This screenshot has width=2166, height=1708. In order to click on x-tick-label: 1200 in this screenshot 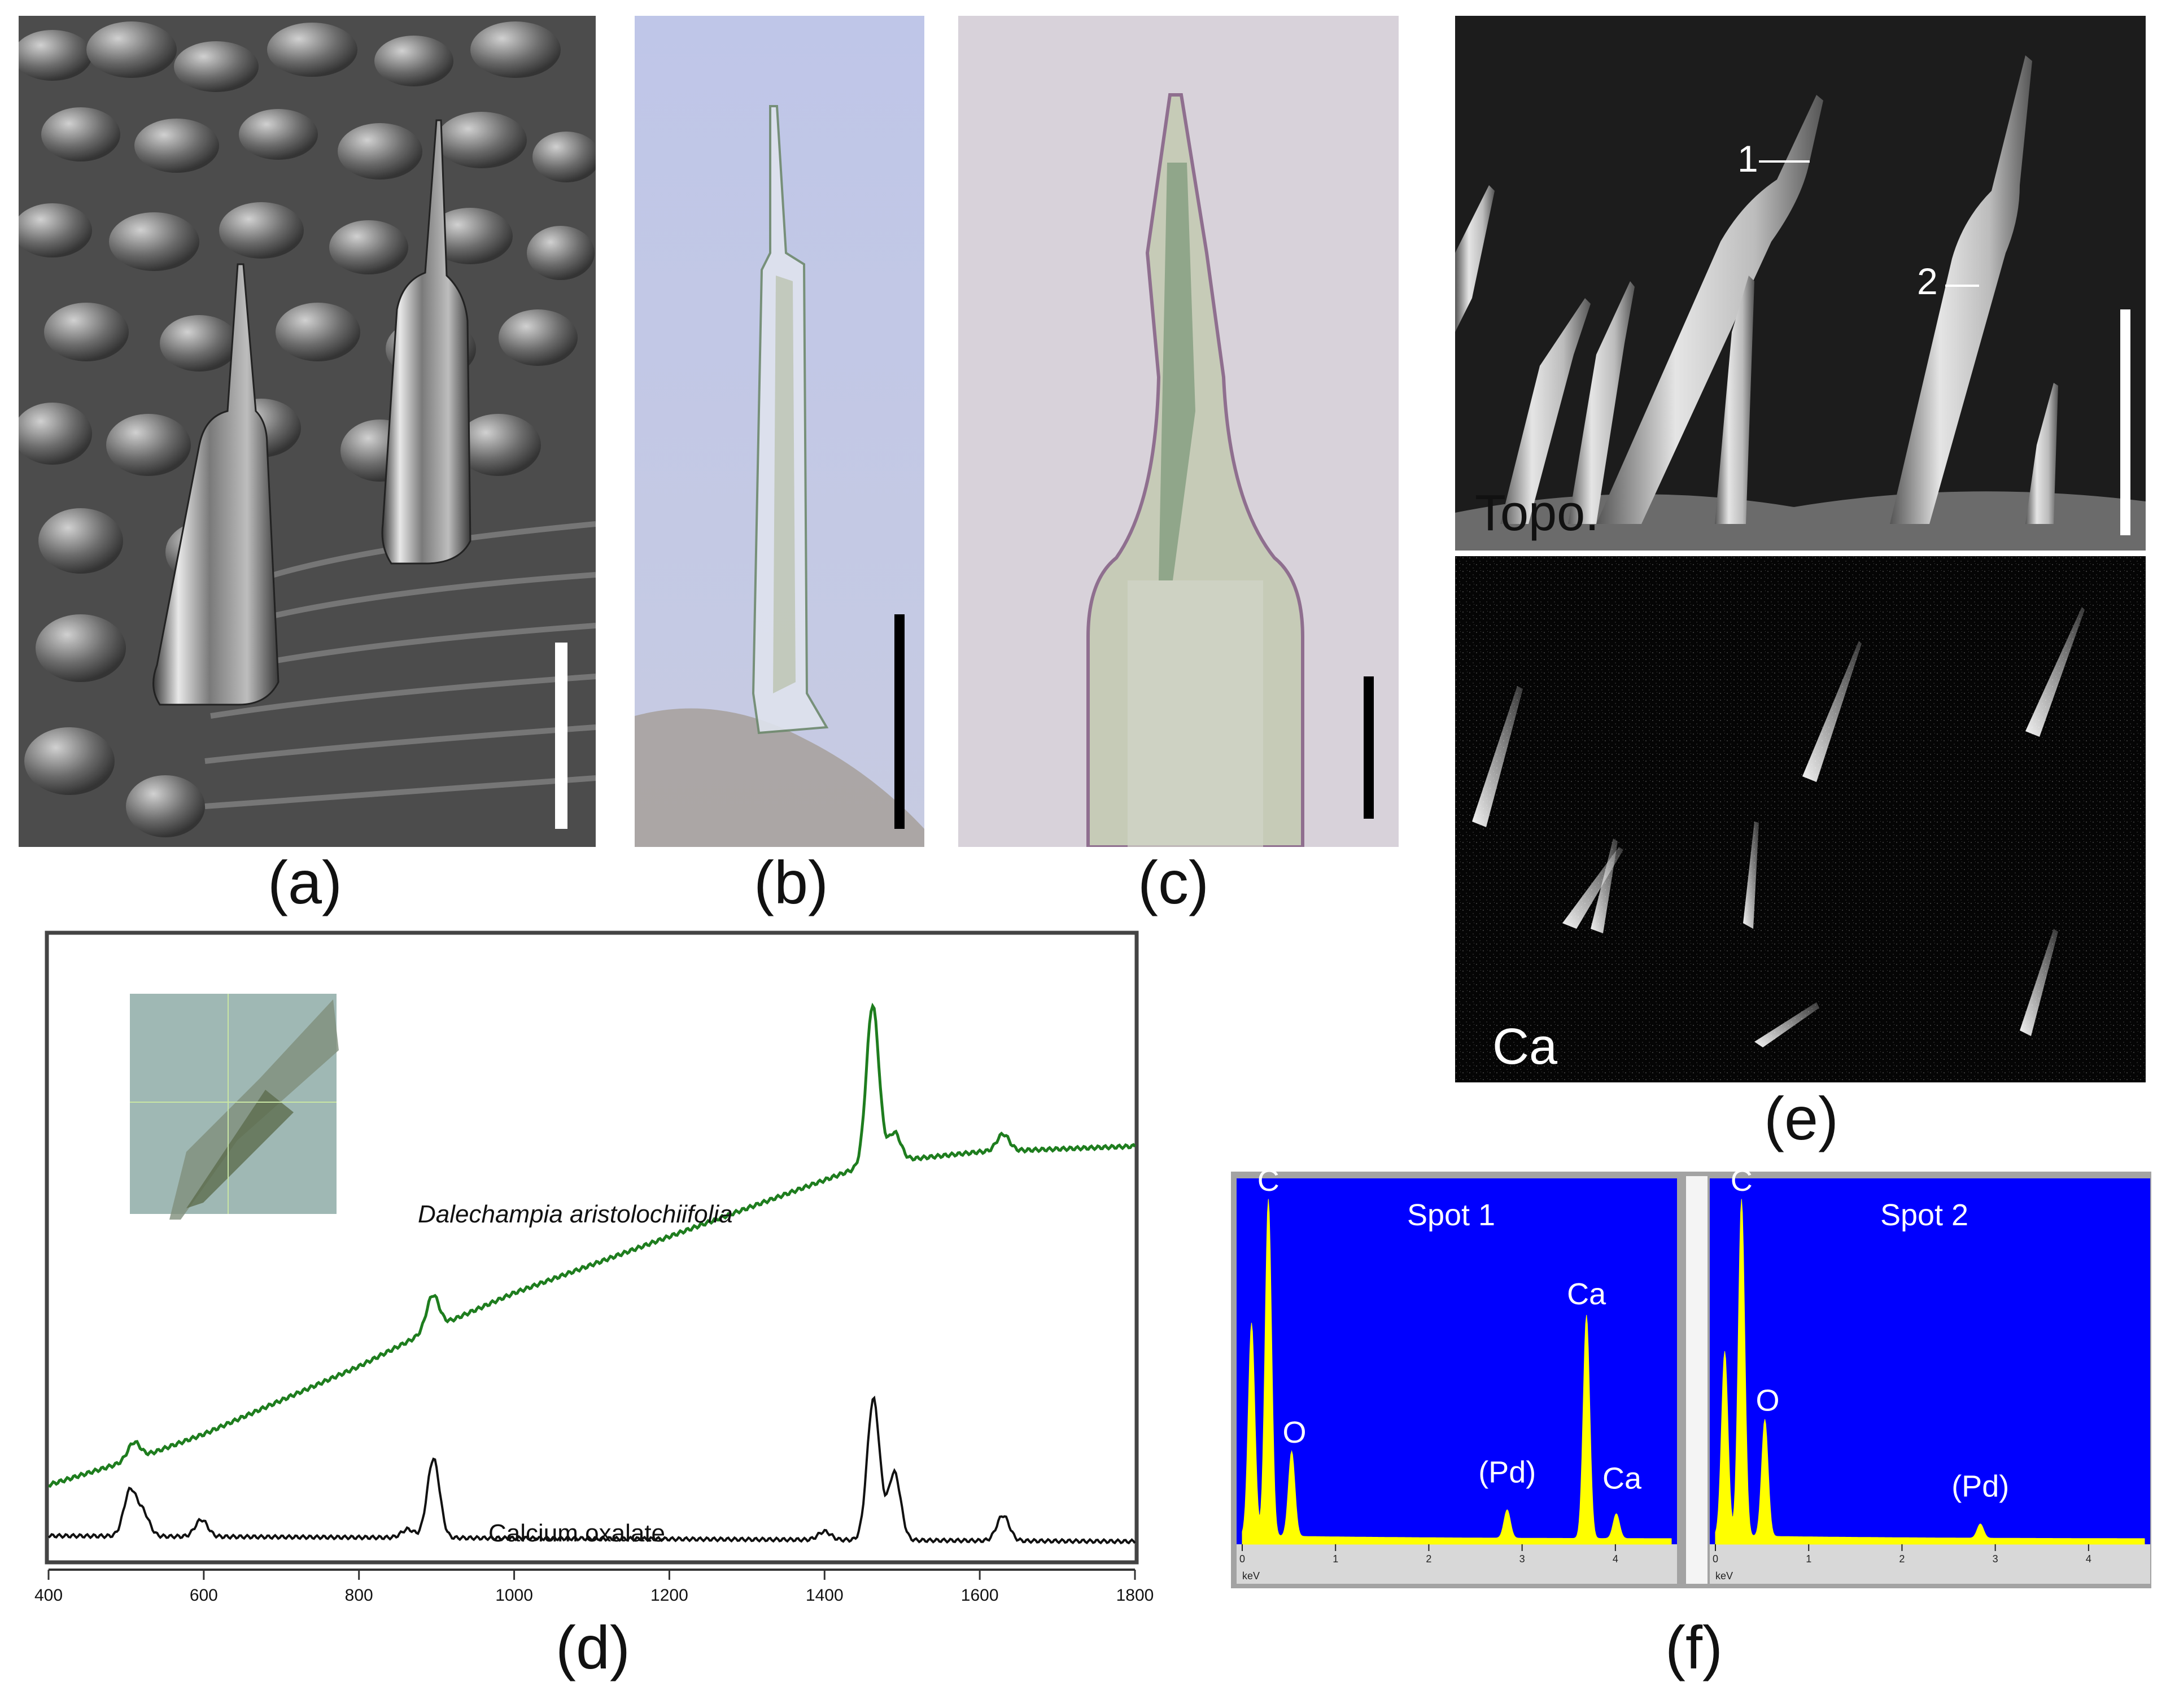, I will do `click(669, 1595)`.